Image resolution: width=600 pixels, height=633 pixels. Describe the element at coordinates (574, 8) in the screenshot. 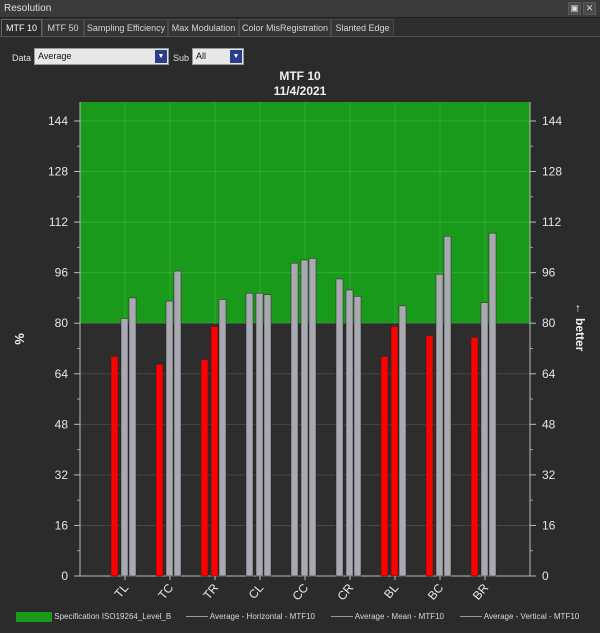

I see `restore-icon: ▣` at that location.